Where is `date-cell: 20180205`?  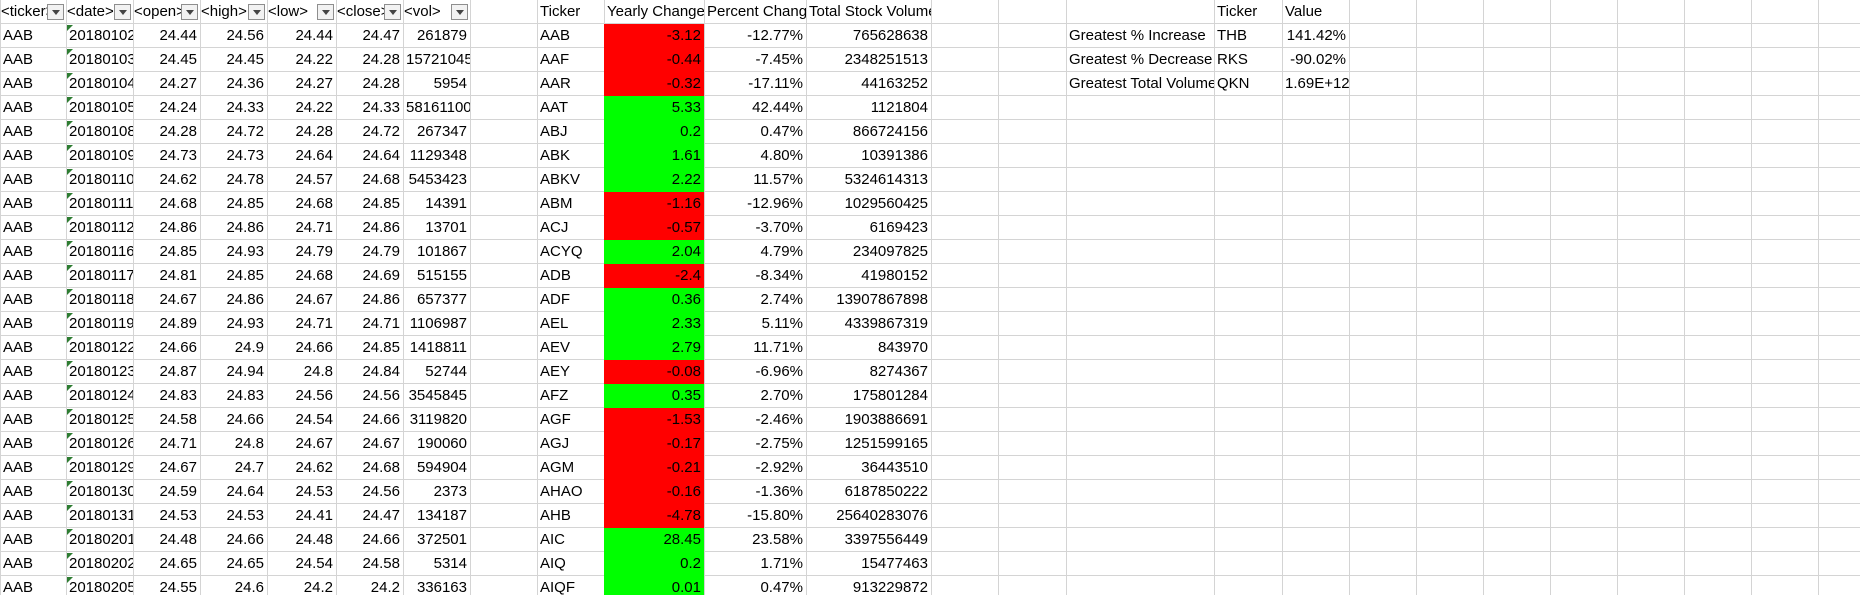
date-cell: 20180205 is located at coordinates (100, 586).